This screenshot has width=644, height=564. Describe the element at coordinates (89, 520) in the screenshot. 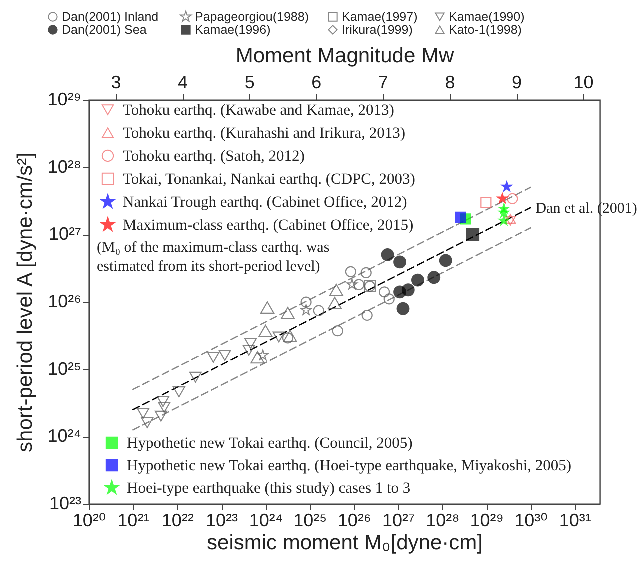

I see `x-tick-label: 10²⁰` at that location.